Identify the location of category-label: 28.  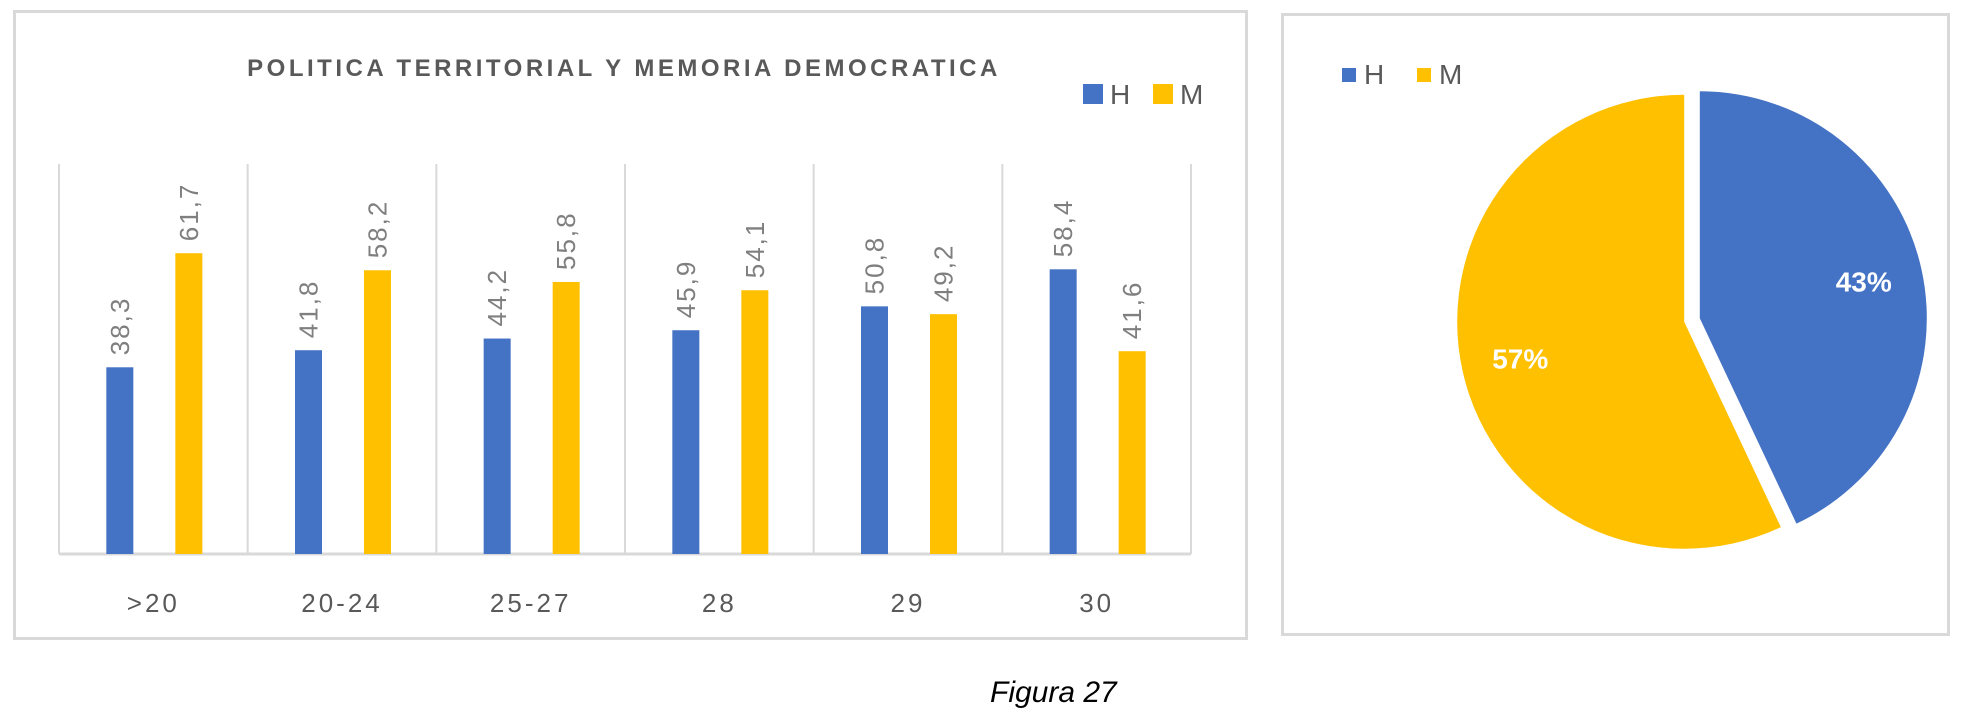
(719, 603).